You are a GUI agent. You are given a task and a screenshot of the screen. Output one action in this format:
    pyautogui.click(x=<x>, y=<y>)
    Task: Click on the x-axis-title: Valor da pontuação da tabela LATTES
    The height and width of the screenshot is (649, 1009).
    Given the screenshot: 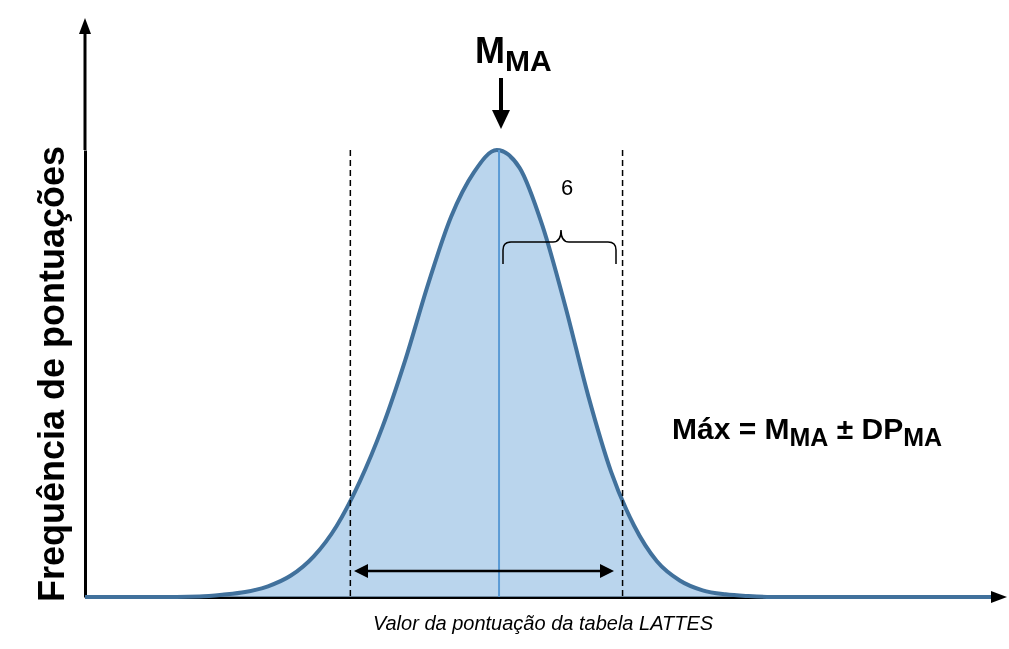 What is the action you would take?
    pyautogui.click(x=543, y=622)
    